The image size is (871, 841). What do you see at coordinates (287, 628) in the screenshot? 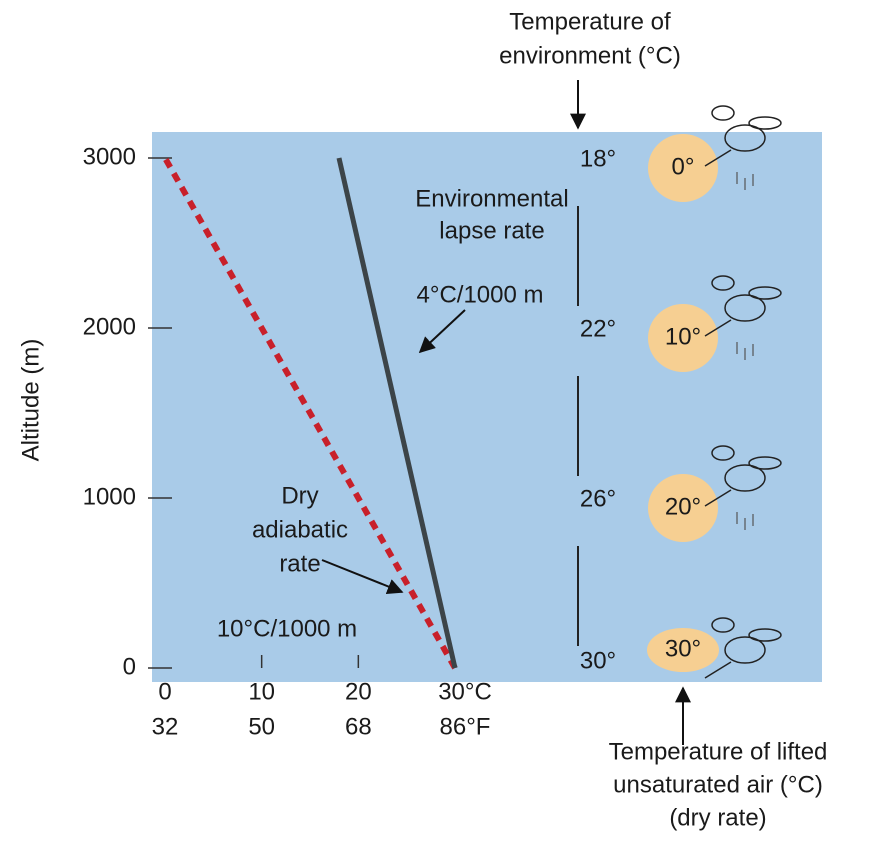
I see `annotation: 10°C/1000 m` at bounding box center [287, 628].